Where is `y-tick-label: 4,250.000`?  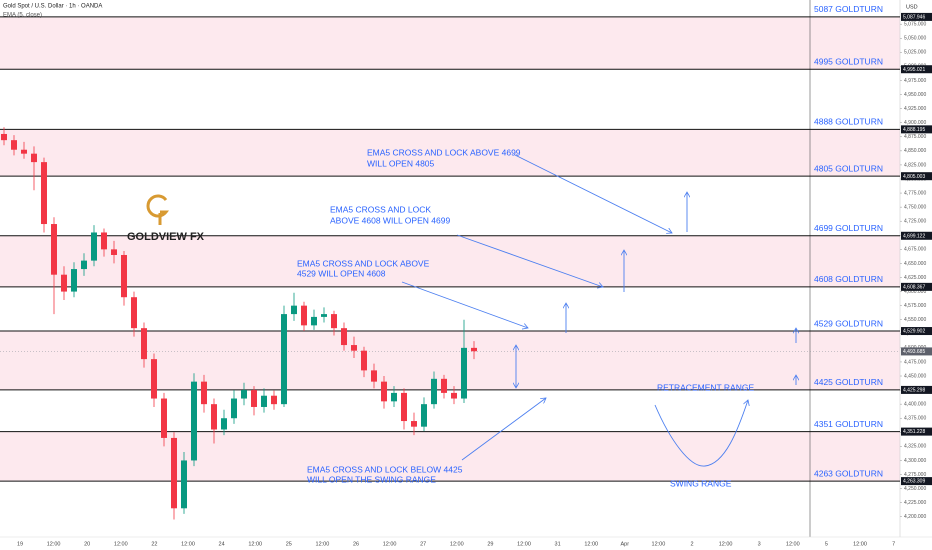 y-tick-label: 4,250.000 is located at coordinates (915, 489).